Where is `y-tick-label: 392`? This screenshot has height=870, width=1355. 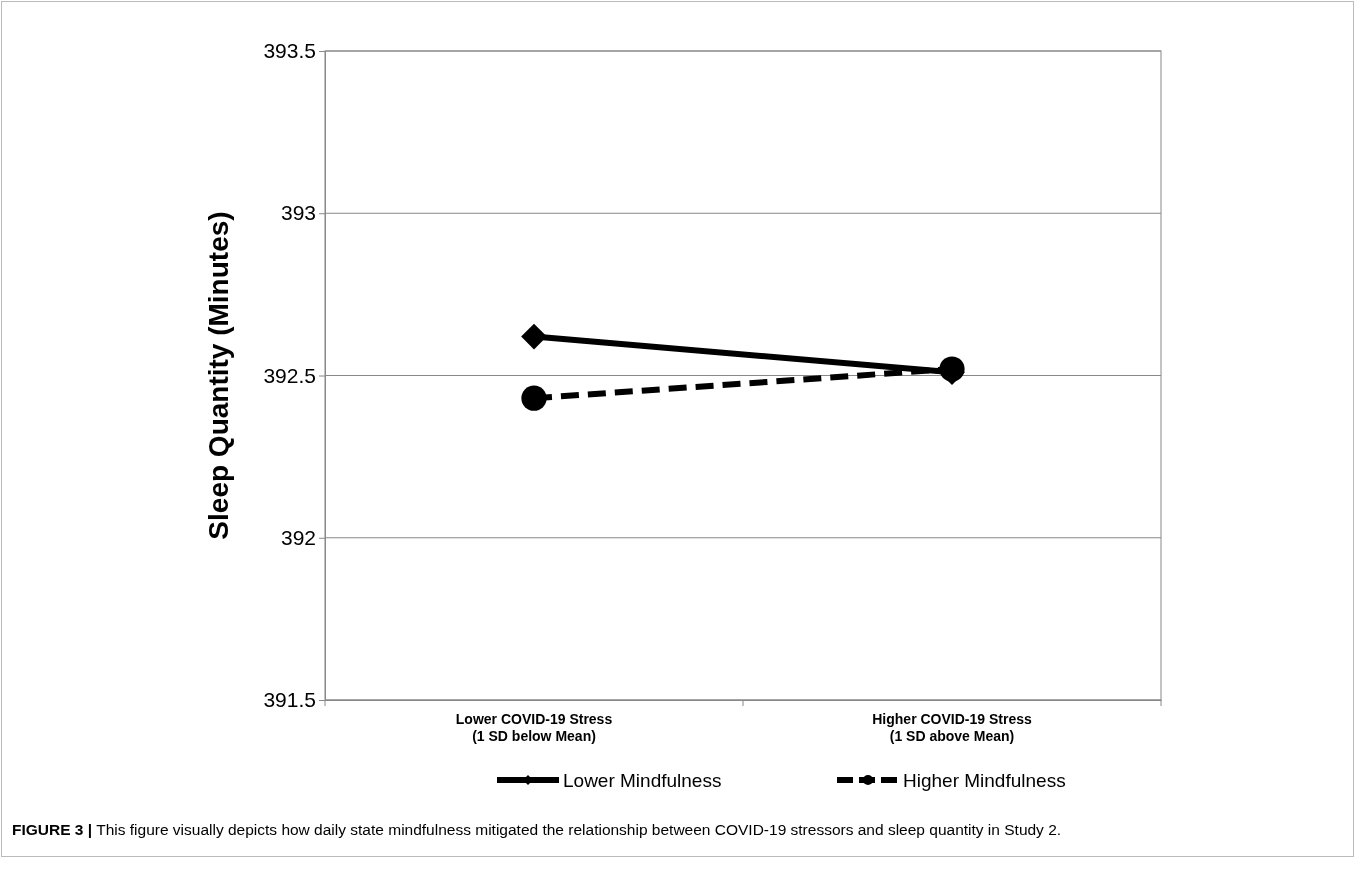
y-tick-label: 392 is located at coordinates (298, 537).